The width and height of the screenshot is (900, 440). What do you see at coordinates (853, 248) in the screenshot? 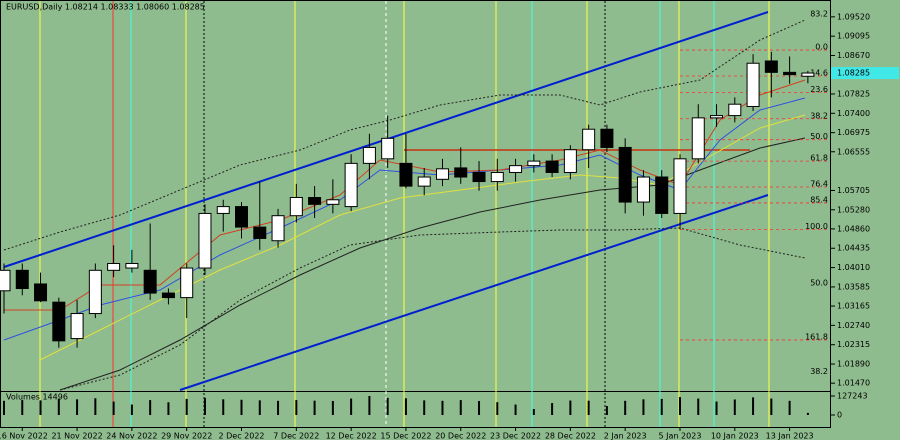
I see `y-tick-label: 1.04435` at bounding box center [853, 248].